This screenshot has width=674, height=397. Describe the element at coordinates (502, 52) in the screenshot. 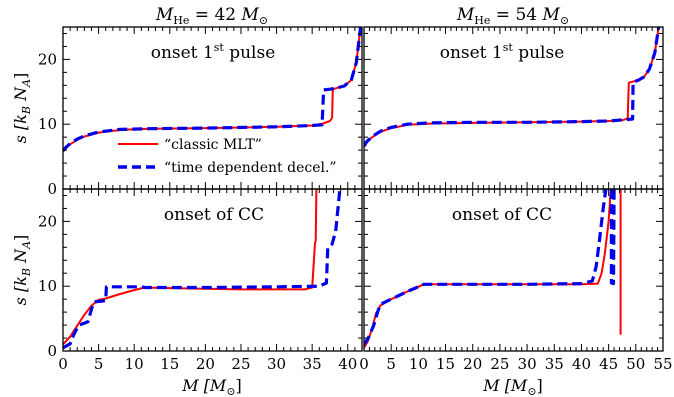

I see `annotation-pulse-right: onset 1st pulse` at that location.